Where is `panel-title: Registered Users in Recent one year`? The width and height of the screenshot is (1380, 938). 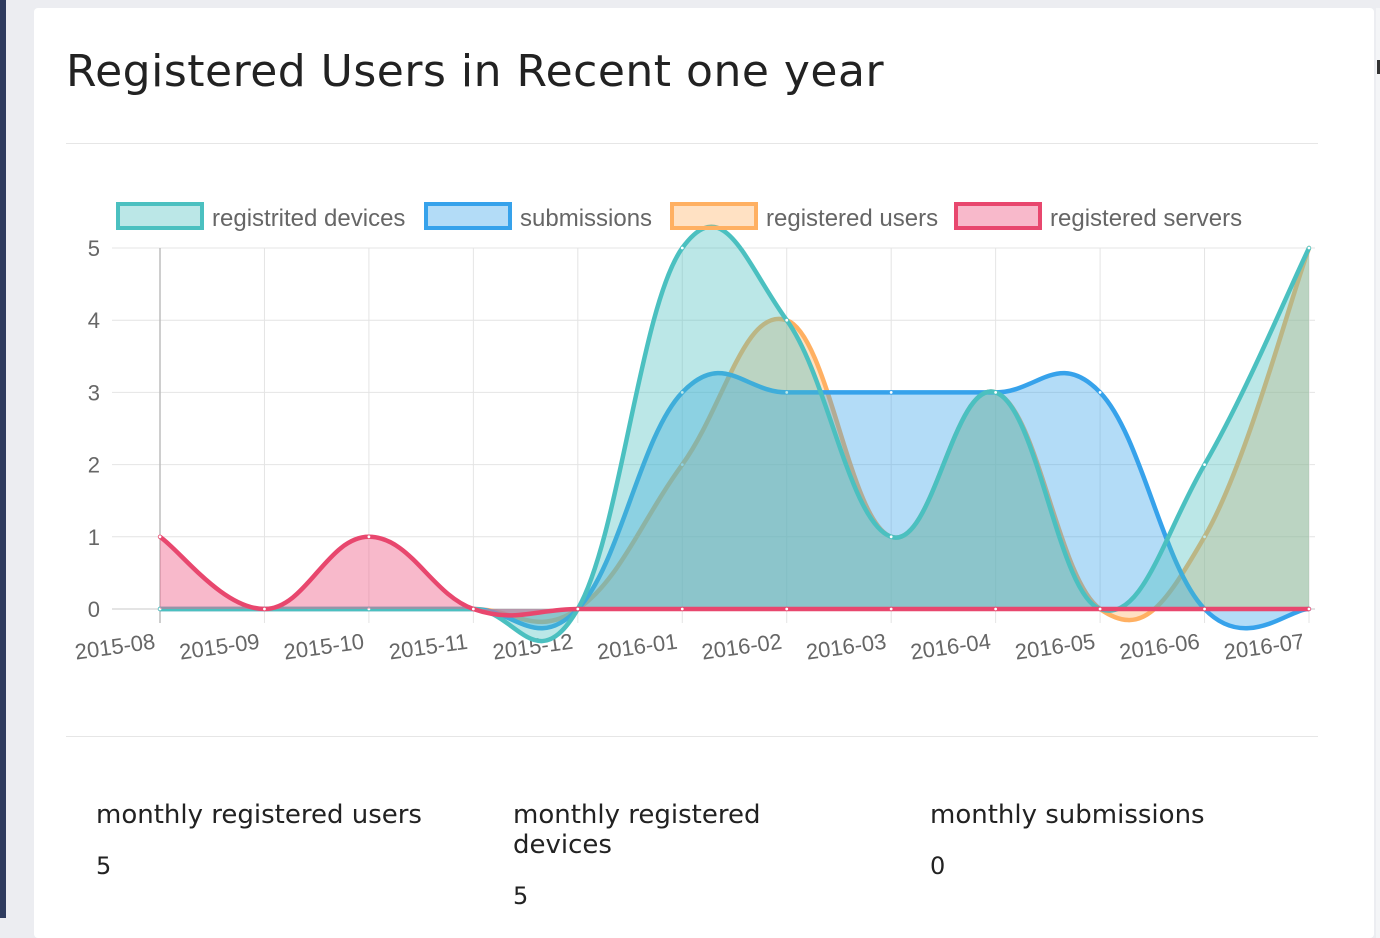
panel-title: Registered Users in Recent one year is located at coordinates (475, 71).